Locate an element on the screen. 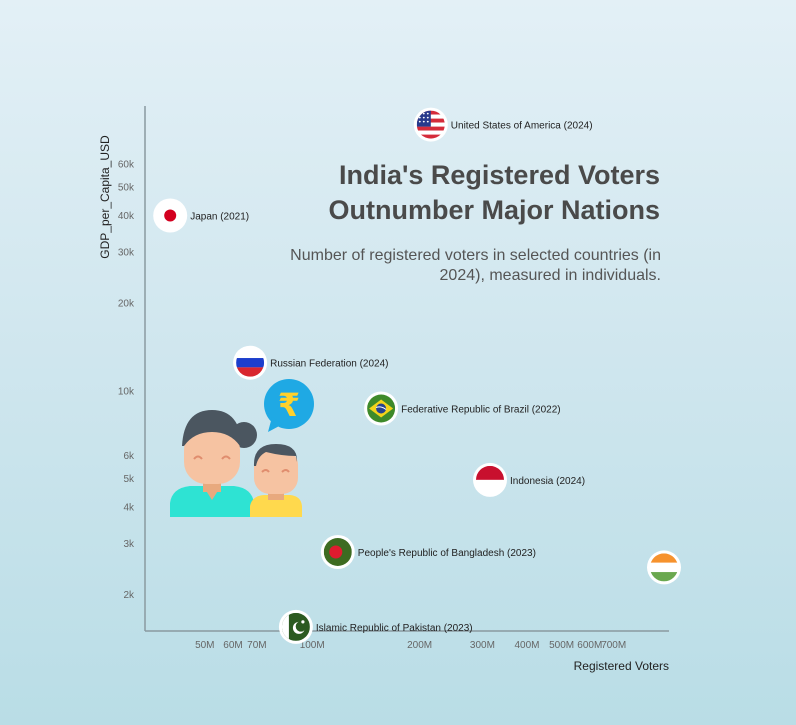  point-label: Islamic Republic of Pakistan (2023) is located at coordinates (394, 628).